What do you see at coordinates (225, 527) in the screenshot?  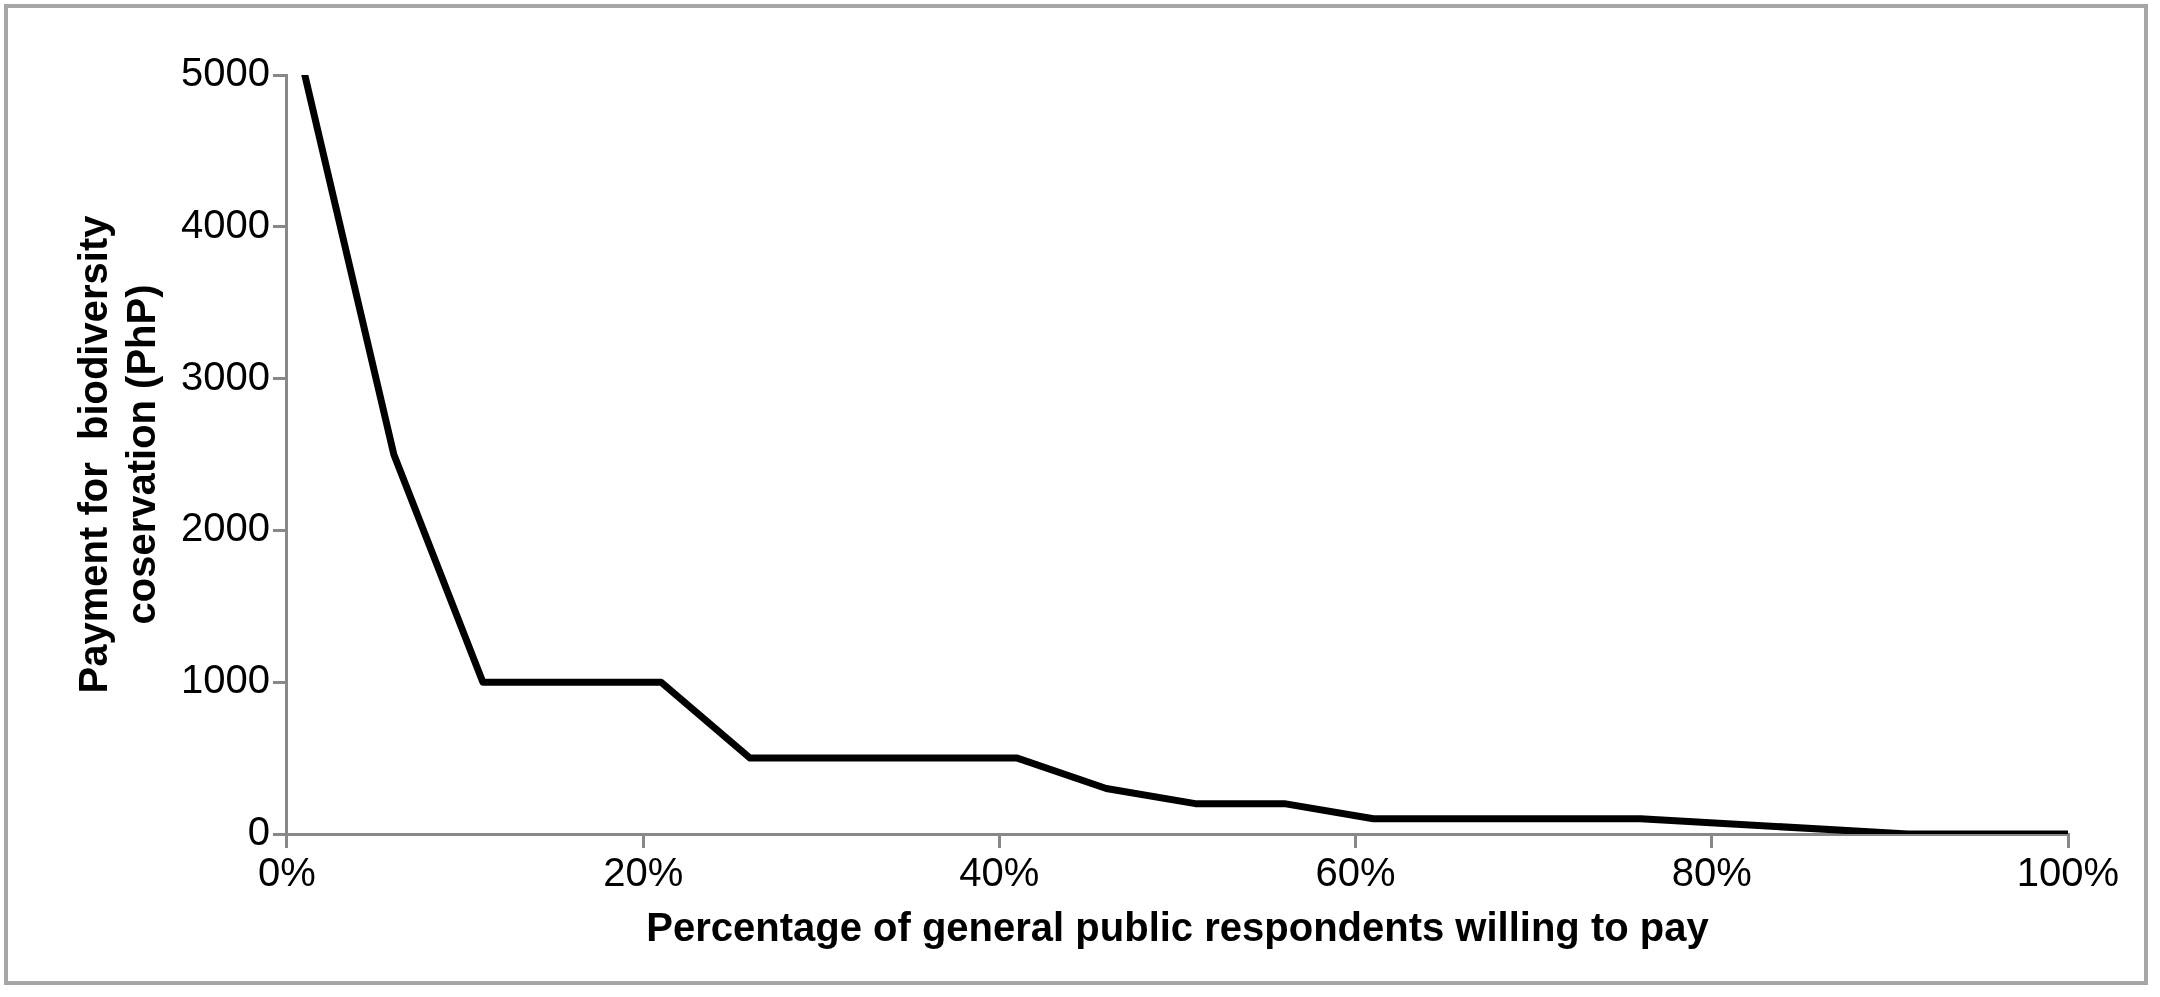 I see `y-tick-label: 2000` at bounding box center [225, 527].